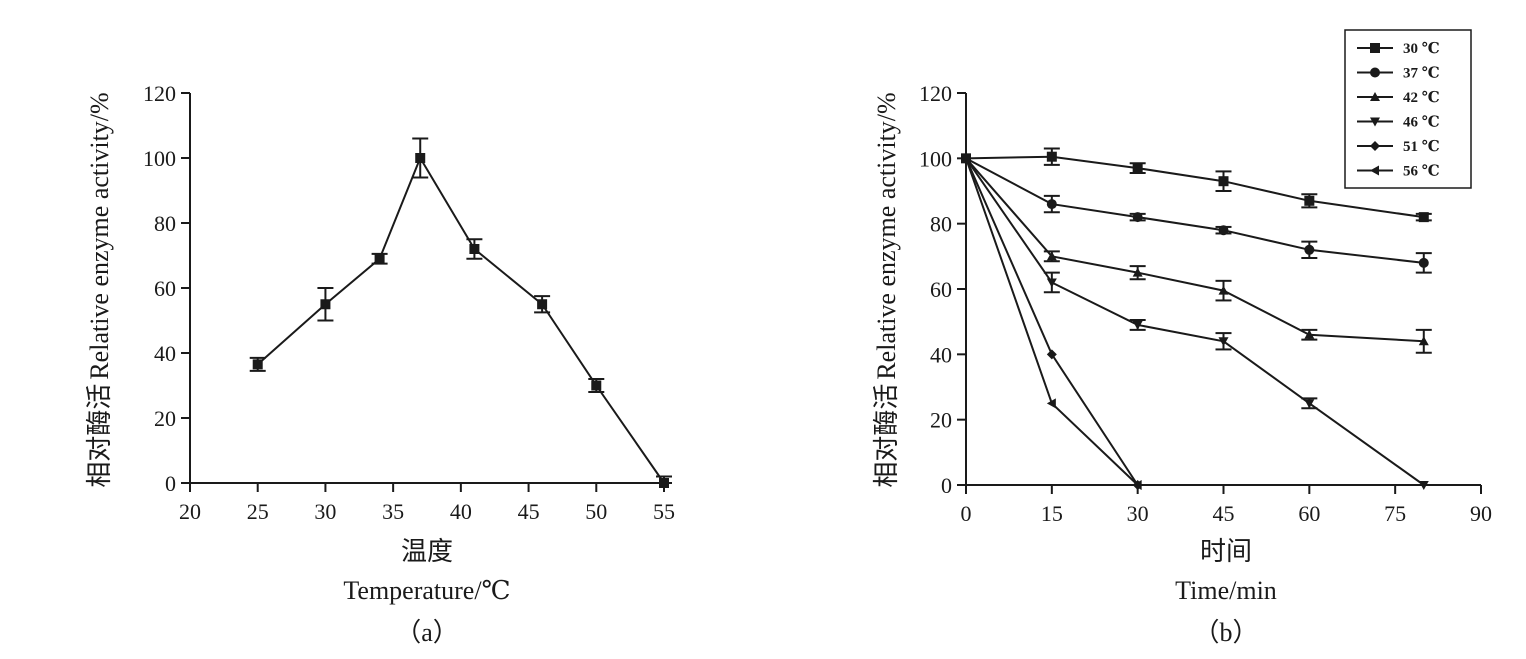 The image size is (1526, 659). I want to click on legend-label: 56 ℃, so click(1421, 172).